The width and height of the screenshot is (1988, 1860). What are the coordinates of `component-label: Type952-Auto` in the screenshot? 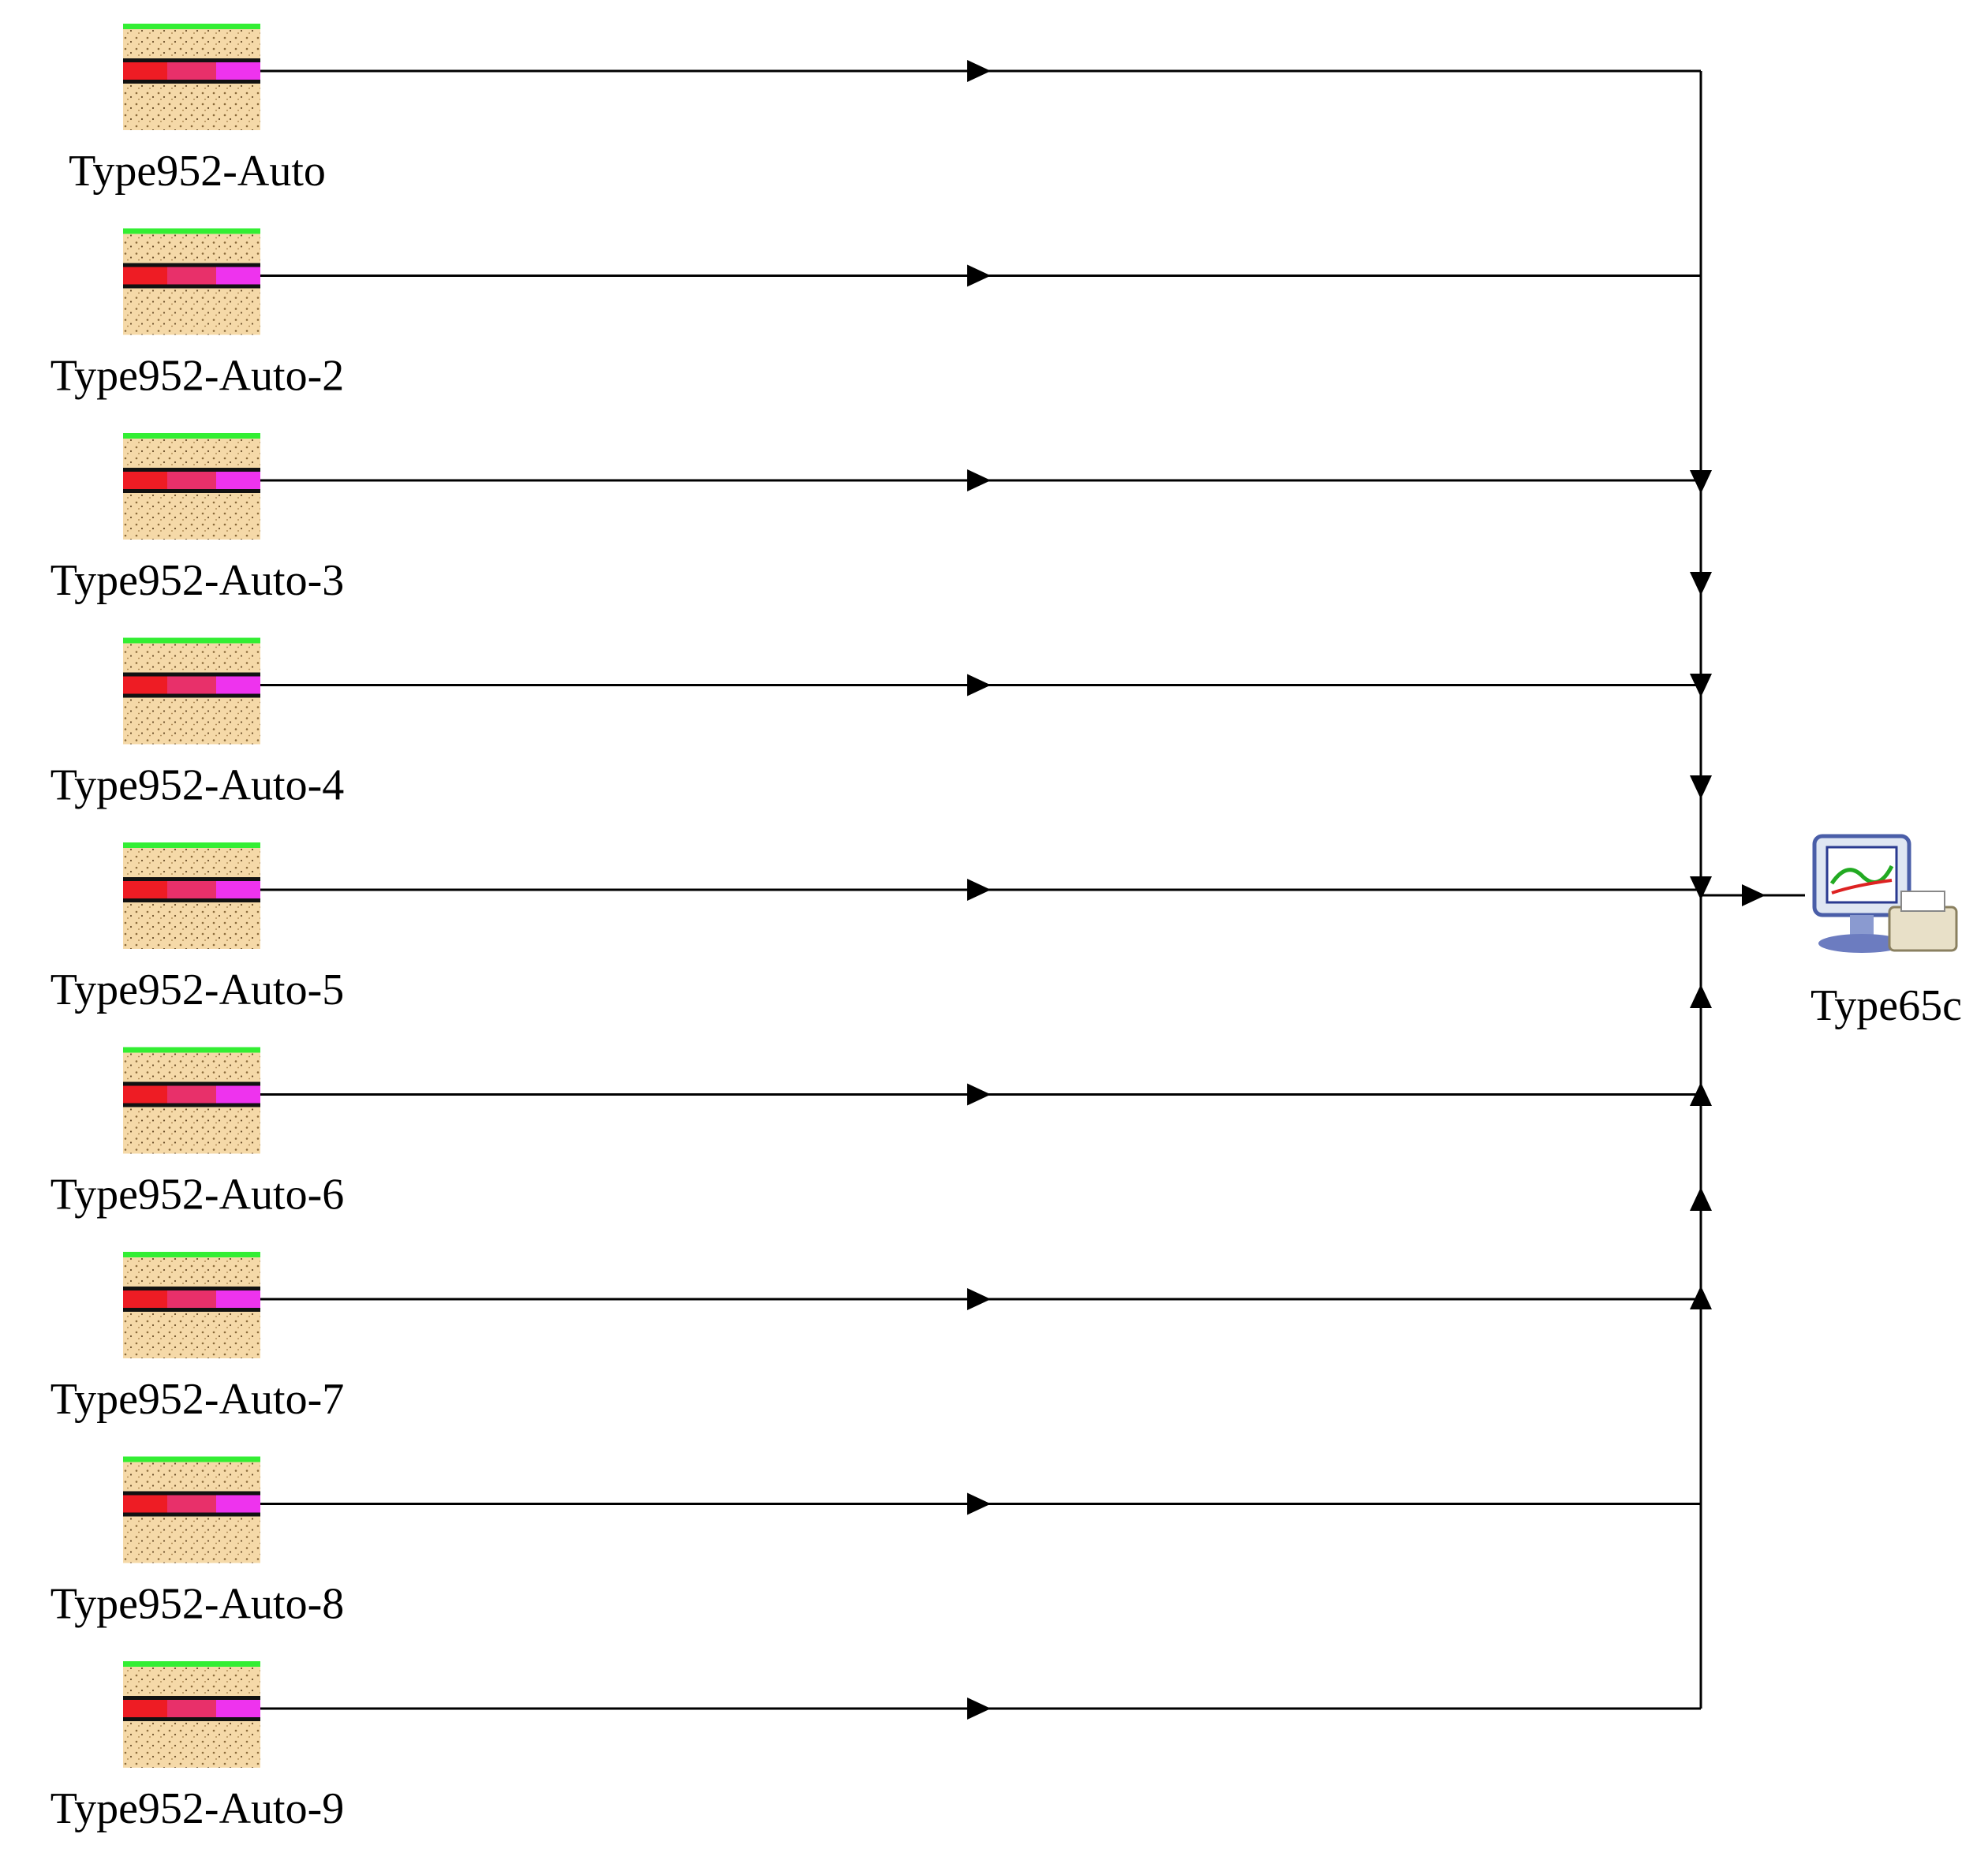 It's located at (197, 172).